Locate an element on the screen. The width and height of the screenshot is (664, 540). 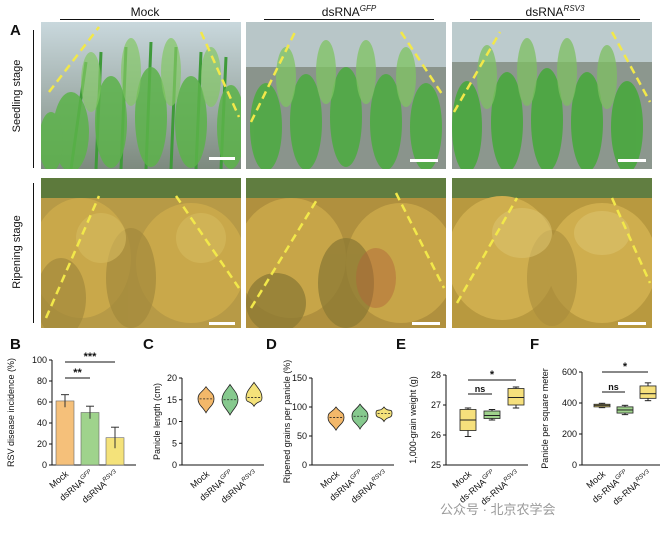
column-header-rsv3-sup: RSV3 is located at coordinates (574, 8).